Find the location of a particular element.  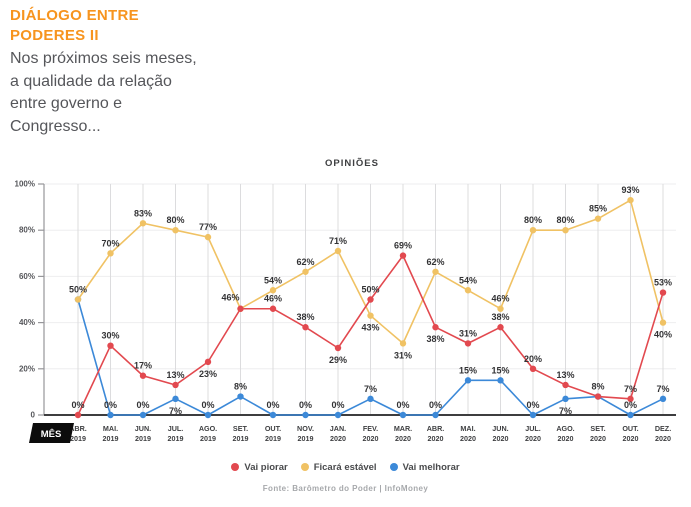

legend-item-ficara-estavel: Ficará estável is located at coordinates (338, 467).